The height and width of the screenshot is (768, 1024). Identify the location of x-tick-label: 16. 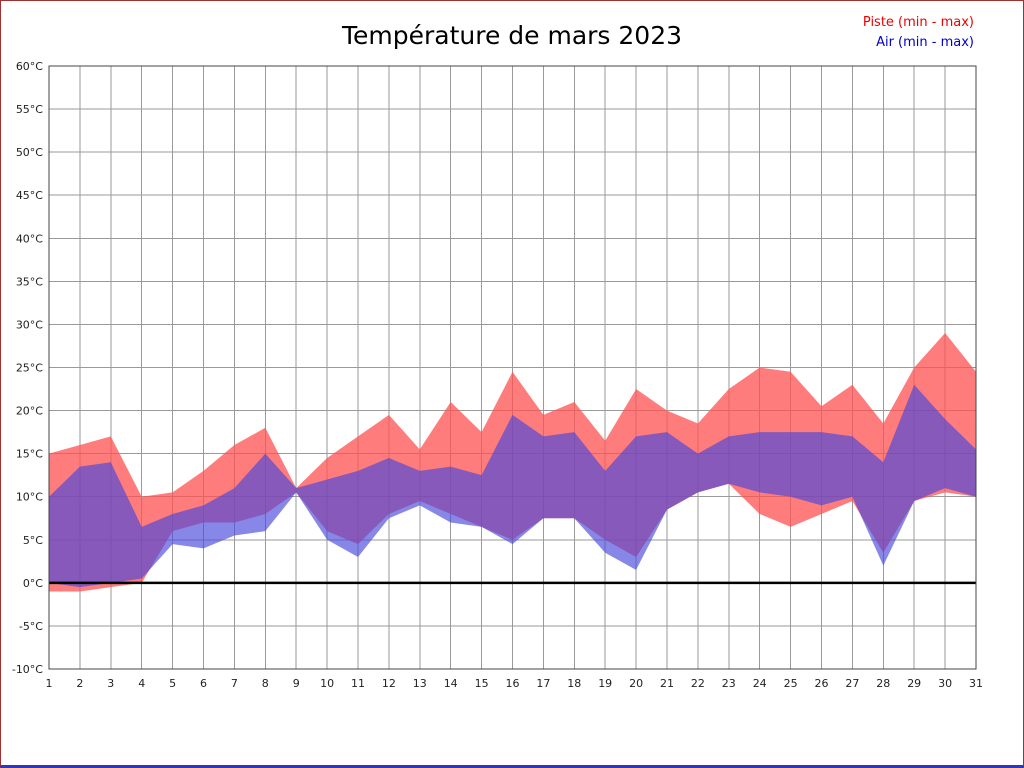
(513, 683).